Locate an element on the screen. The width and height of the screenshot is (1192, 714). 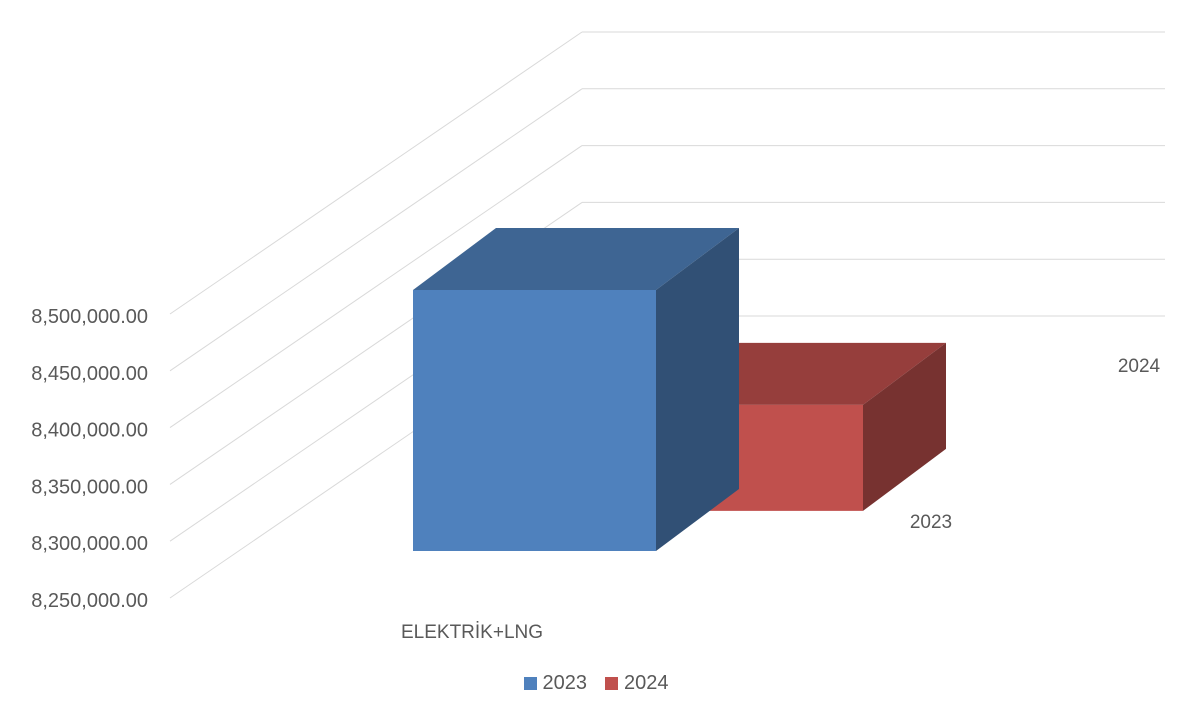
bar-2023-front is located at coordinates (534, 420).